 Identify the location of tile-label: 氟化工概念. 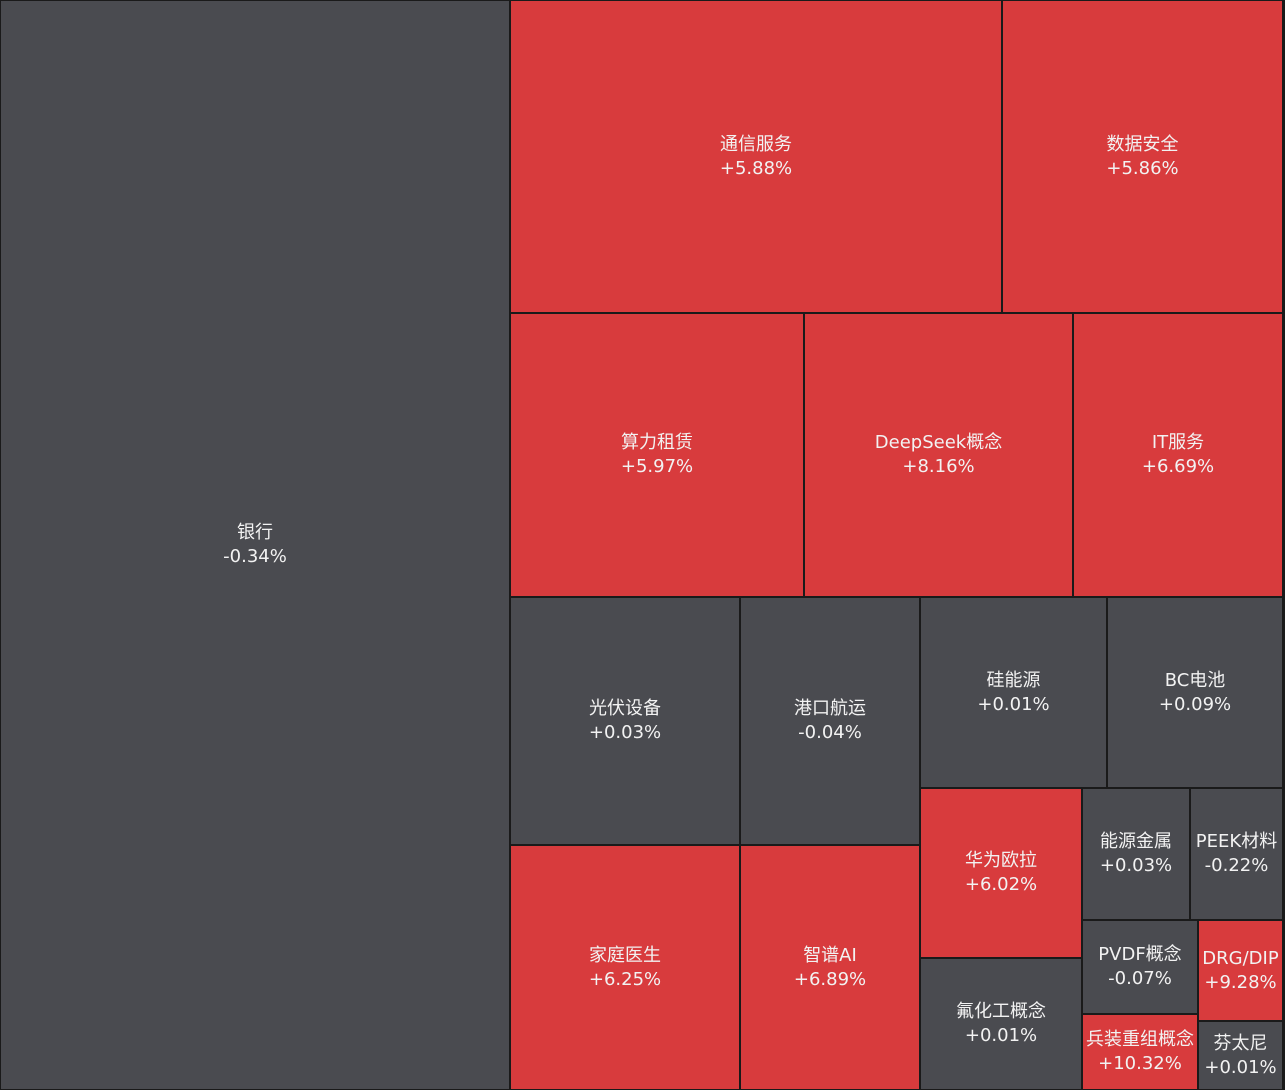
(1001, 1011).